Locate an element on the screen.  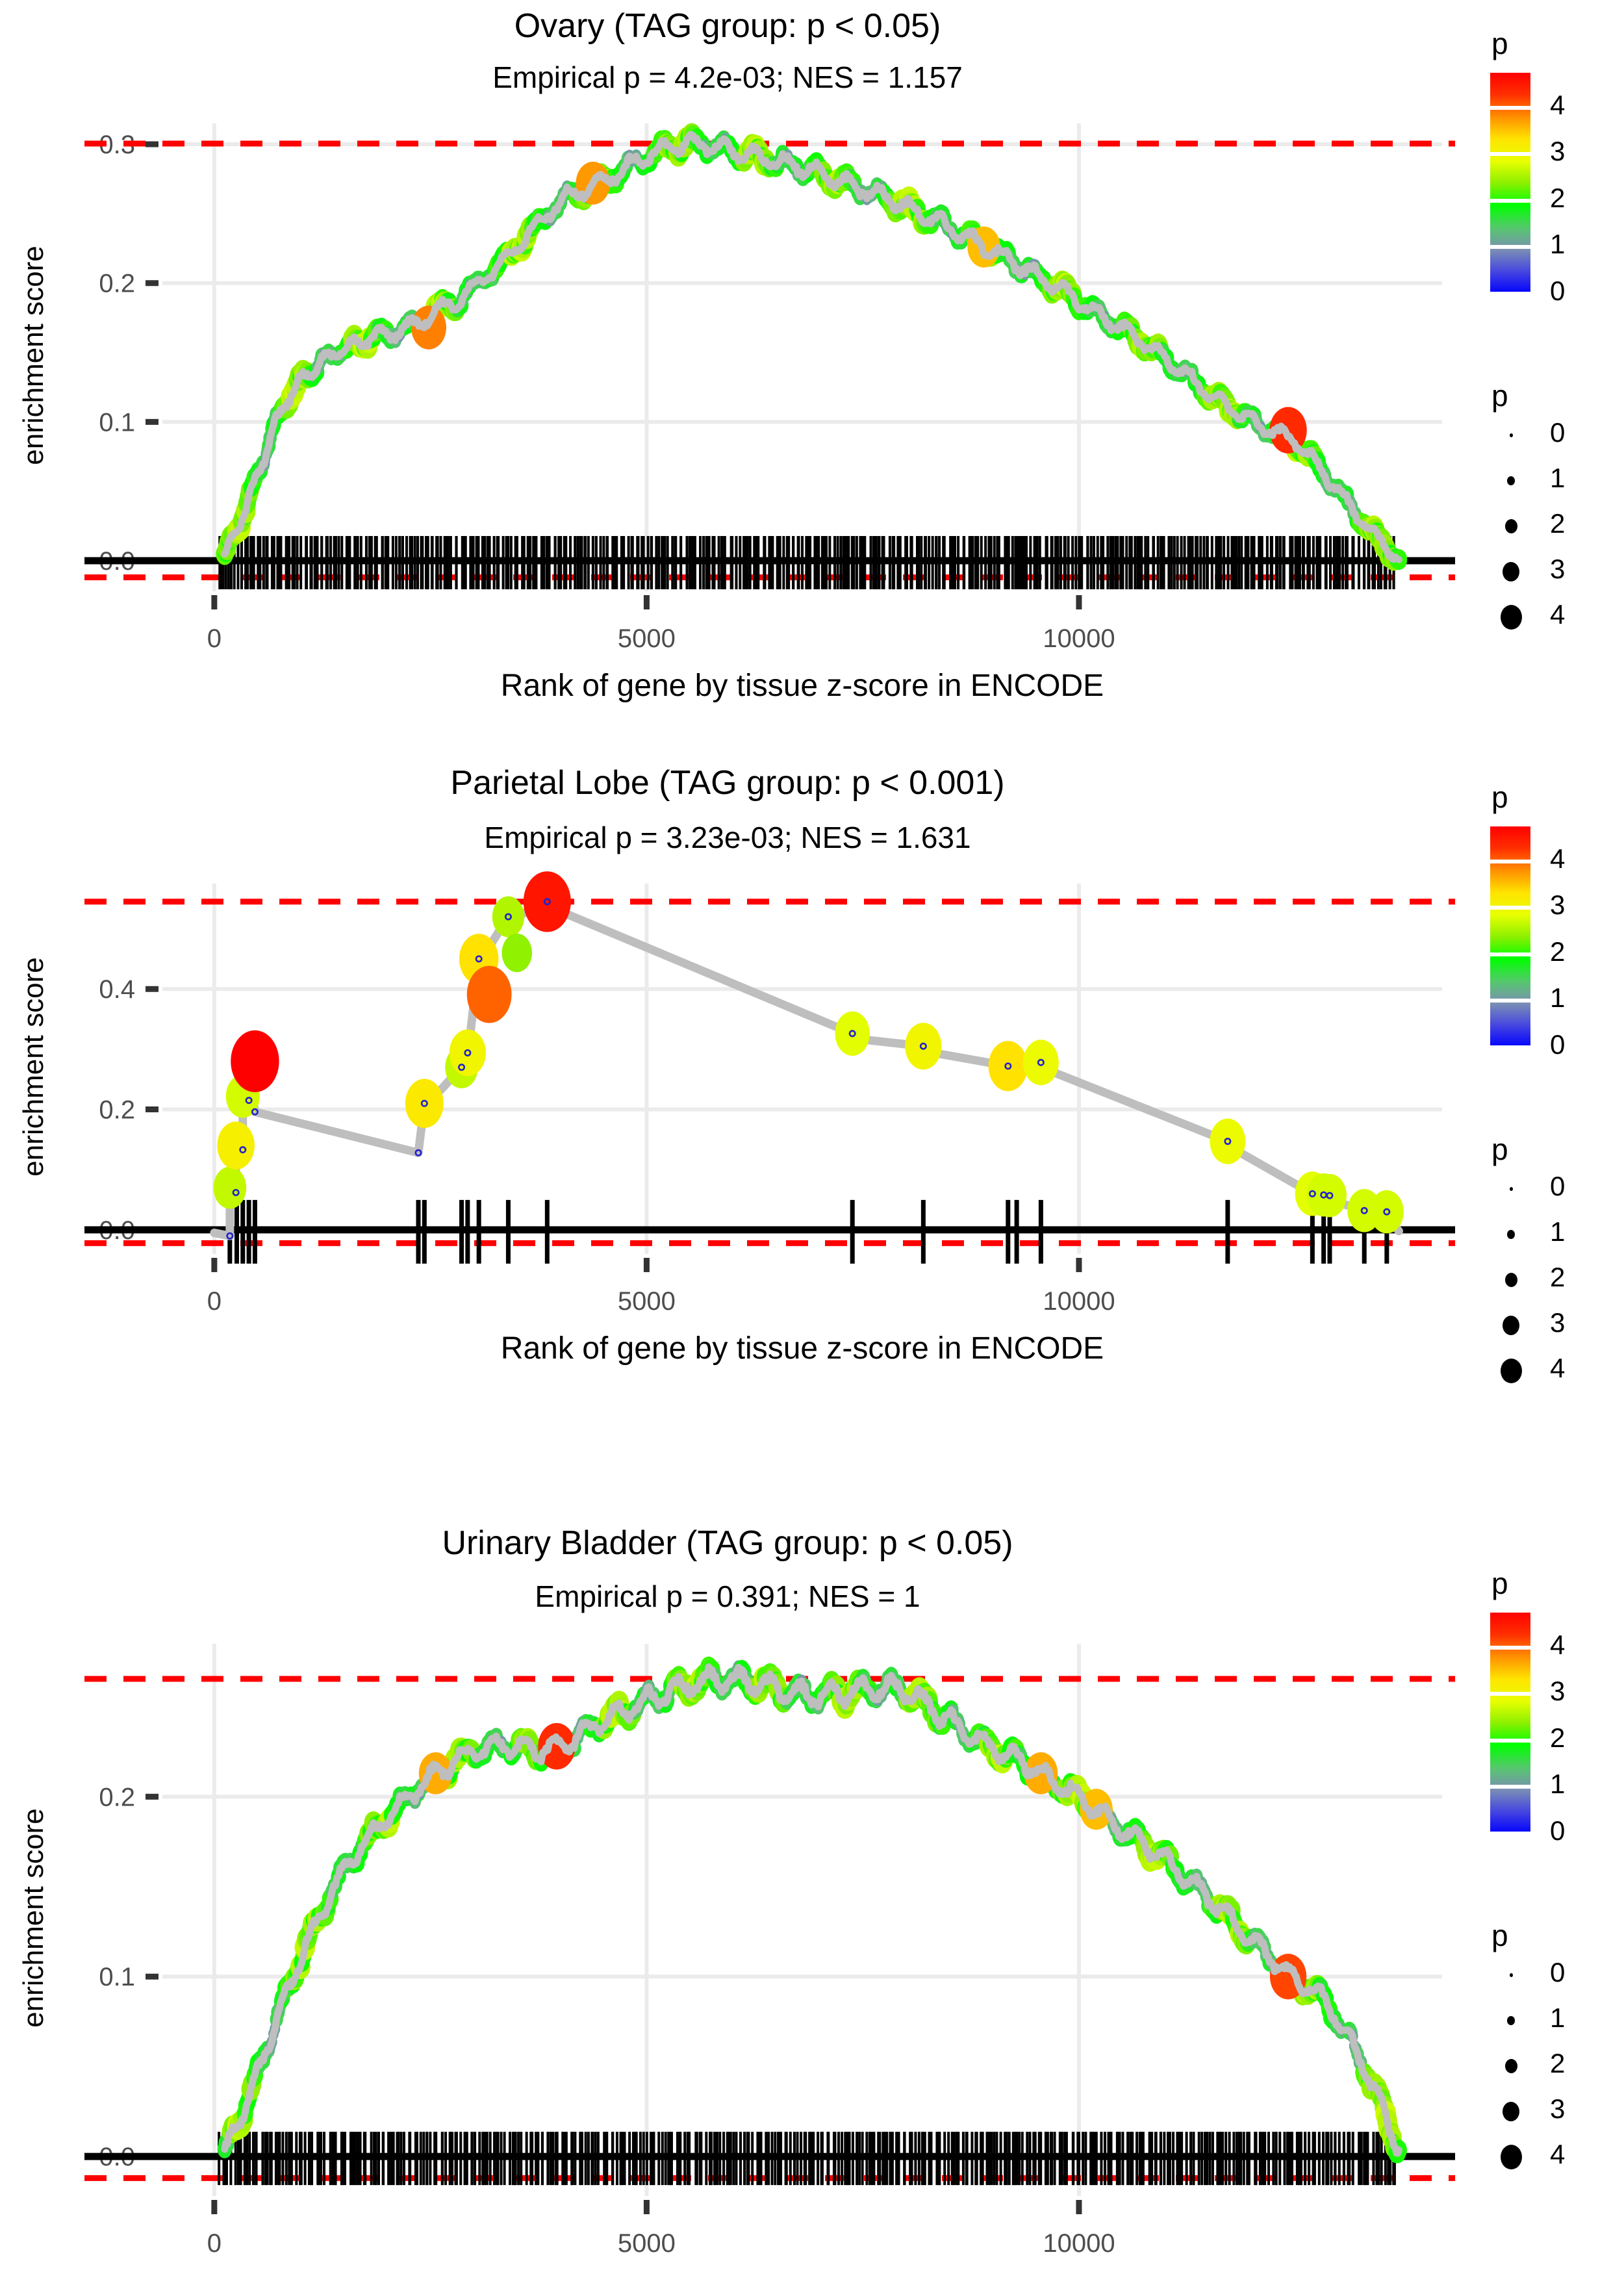
panel-title: Ovary (TAG group: p < 0.05) is located at coordinates (727, 26).